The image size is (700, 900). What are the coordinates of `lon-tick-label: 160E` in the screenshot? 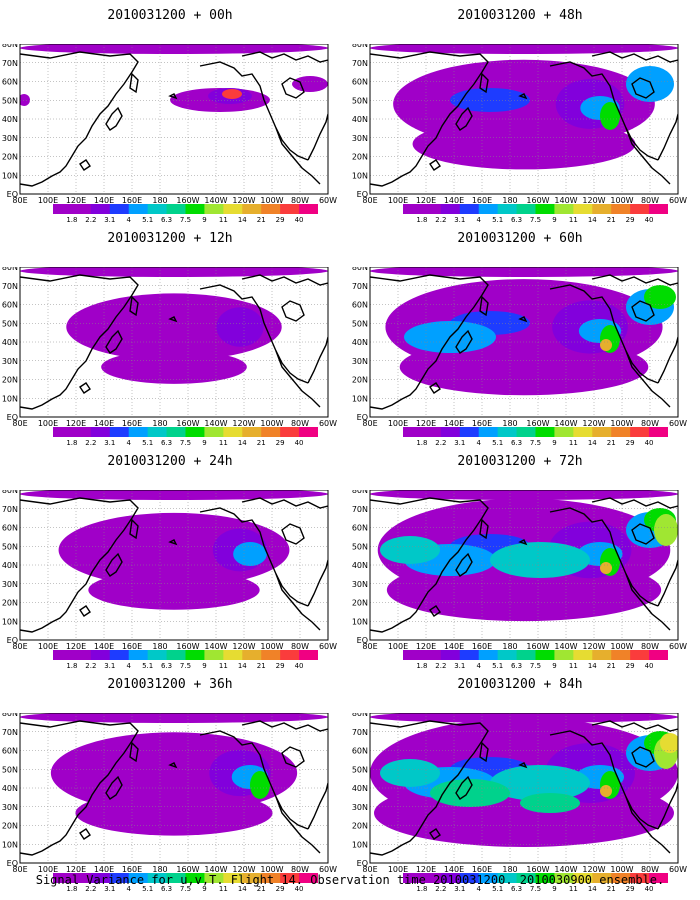 It's located at (132, 200).